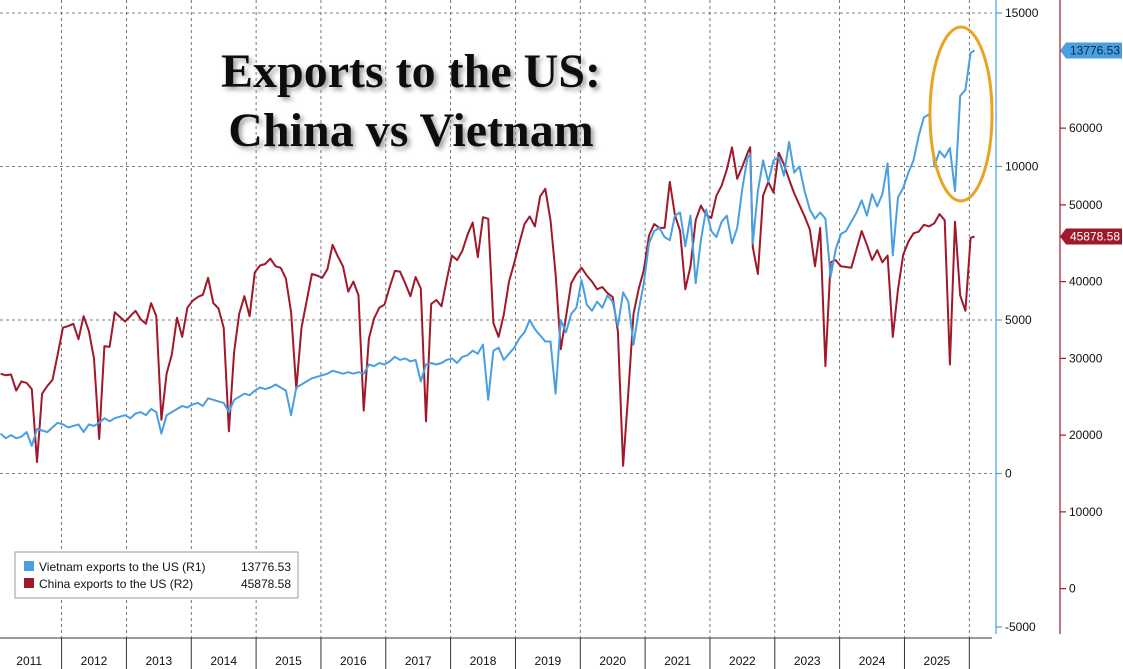  I want to click on r2-tick-label: 60000, so click(1086, 128).